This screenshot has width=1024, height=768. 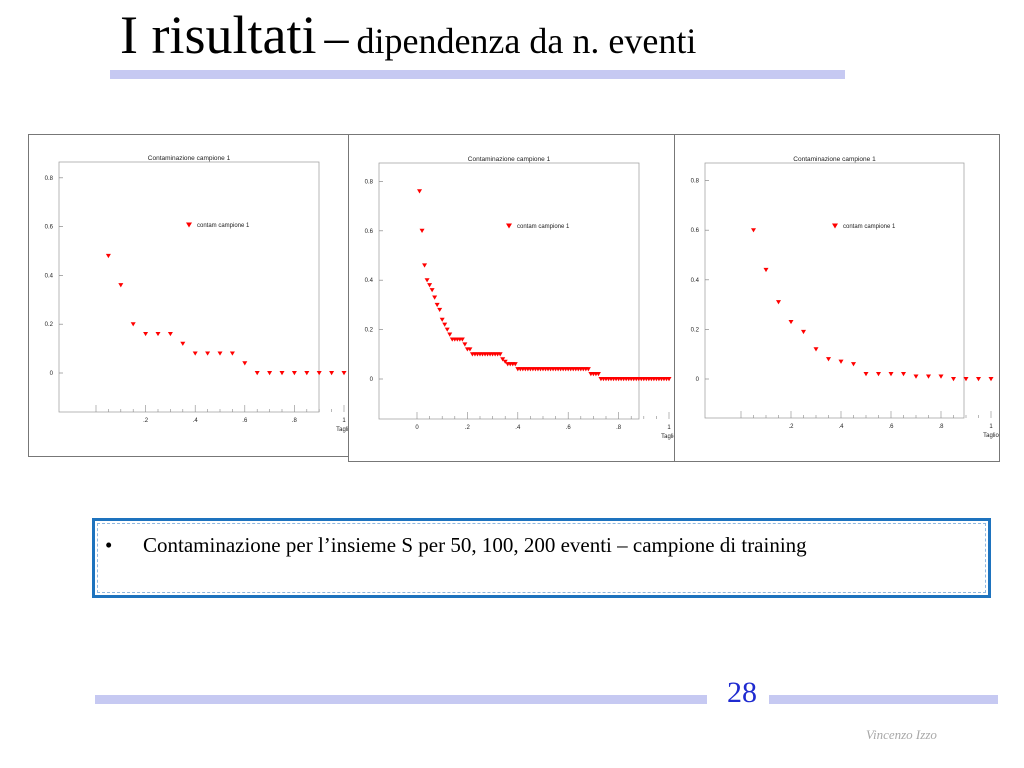 I want to click on author-name: Vincenzo Izzo, so click(x=901, y=734).